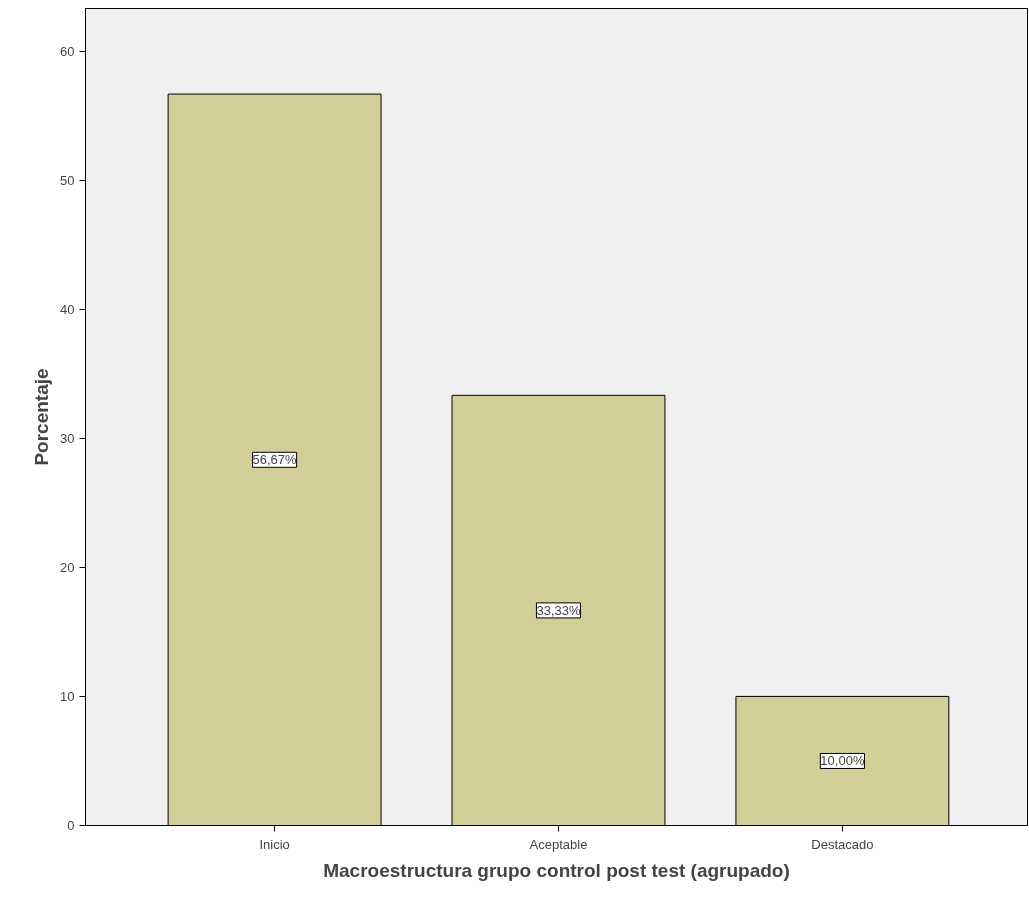 Image resolution: width=1029 pixels, height=917 pixels. What do you see at coordinates (274, 844) in the screenshot?
I see `x-tick-label: Inicio` at bounding box center [274, 844].